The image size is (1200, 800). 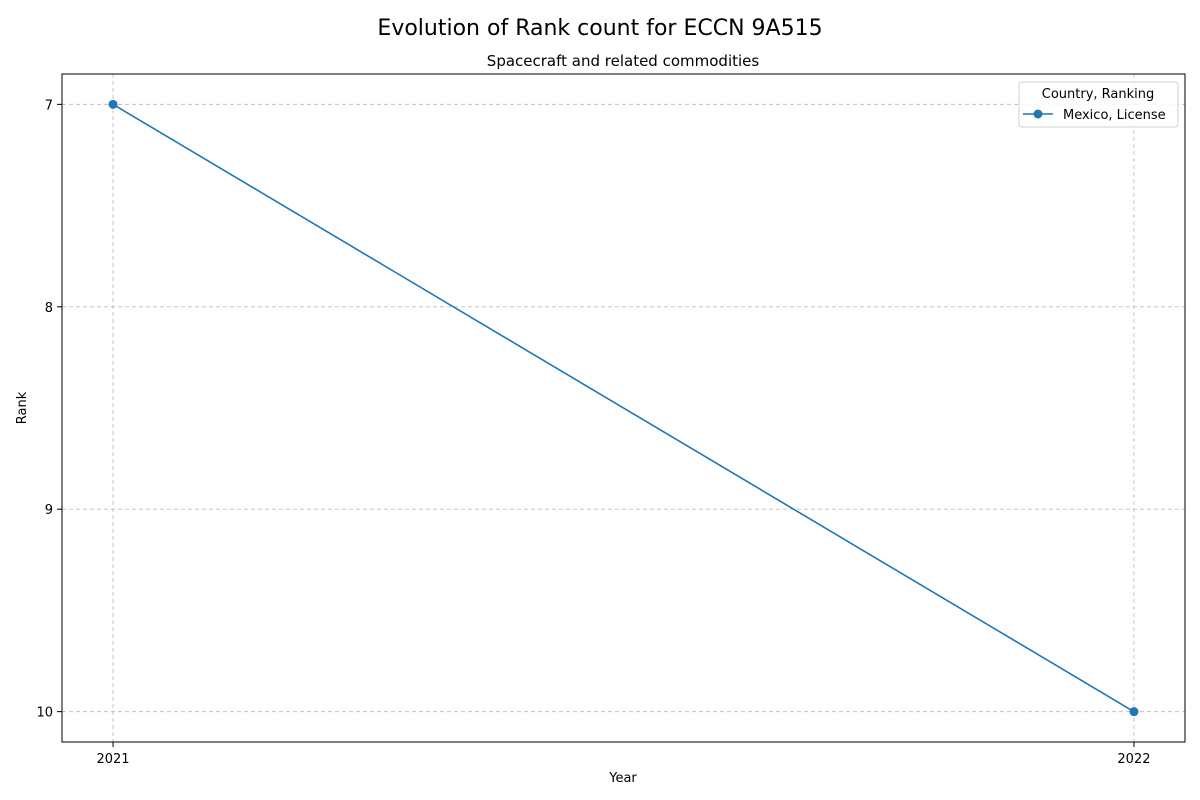 I want to click on chart-title: Evolution of Rank count for ECCN 9A515, so click(x=599, y=28).